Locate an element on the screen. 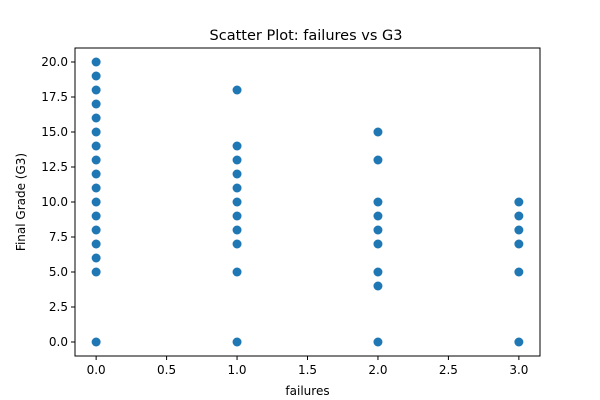  x-tick-label: 0.5 is located at coordinates (166, 370).